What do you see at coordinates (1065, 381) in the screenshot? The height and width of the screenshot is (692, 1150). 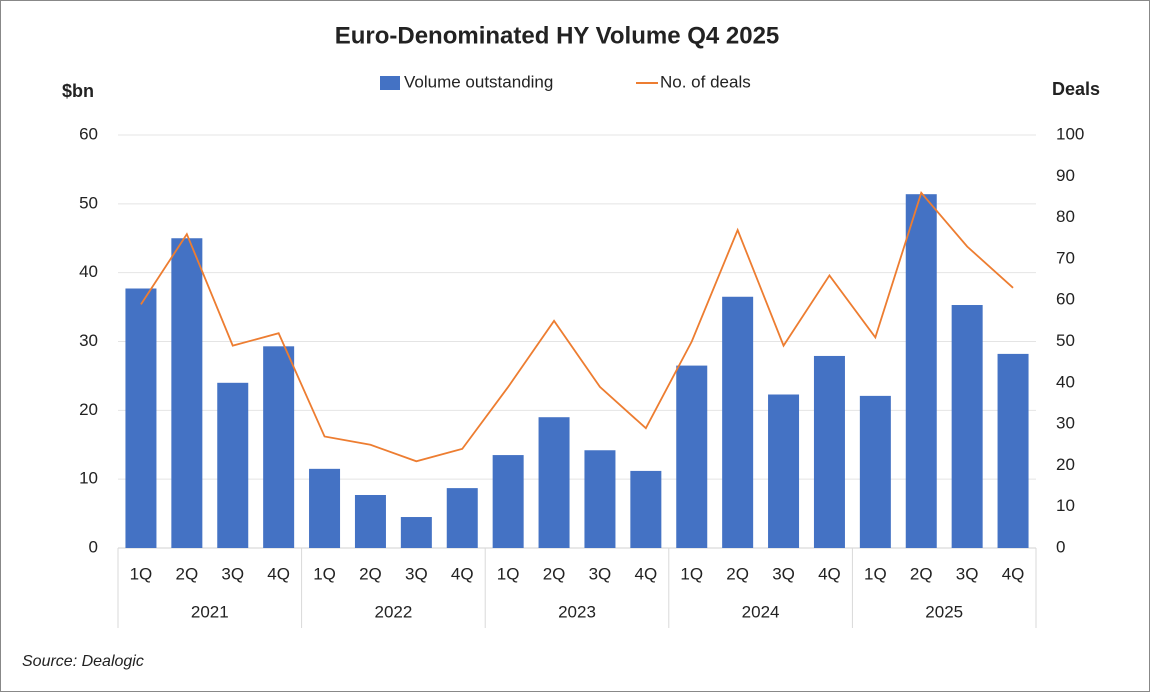 I see `y2-tick-label: 40` at bounding box center [1065, 381].